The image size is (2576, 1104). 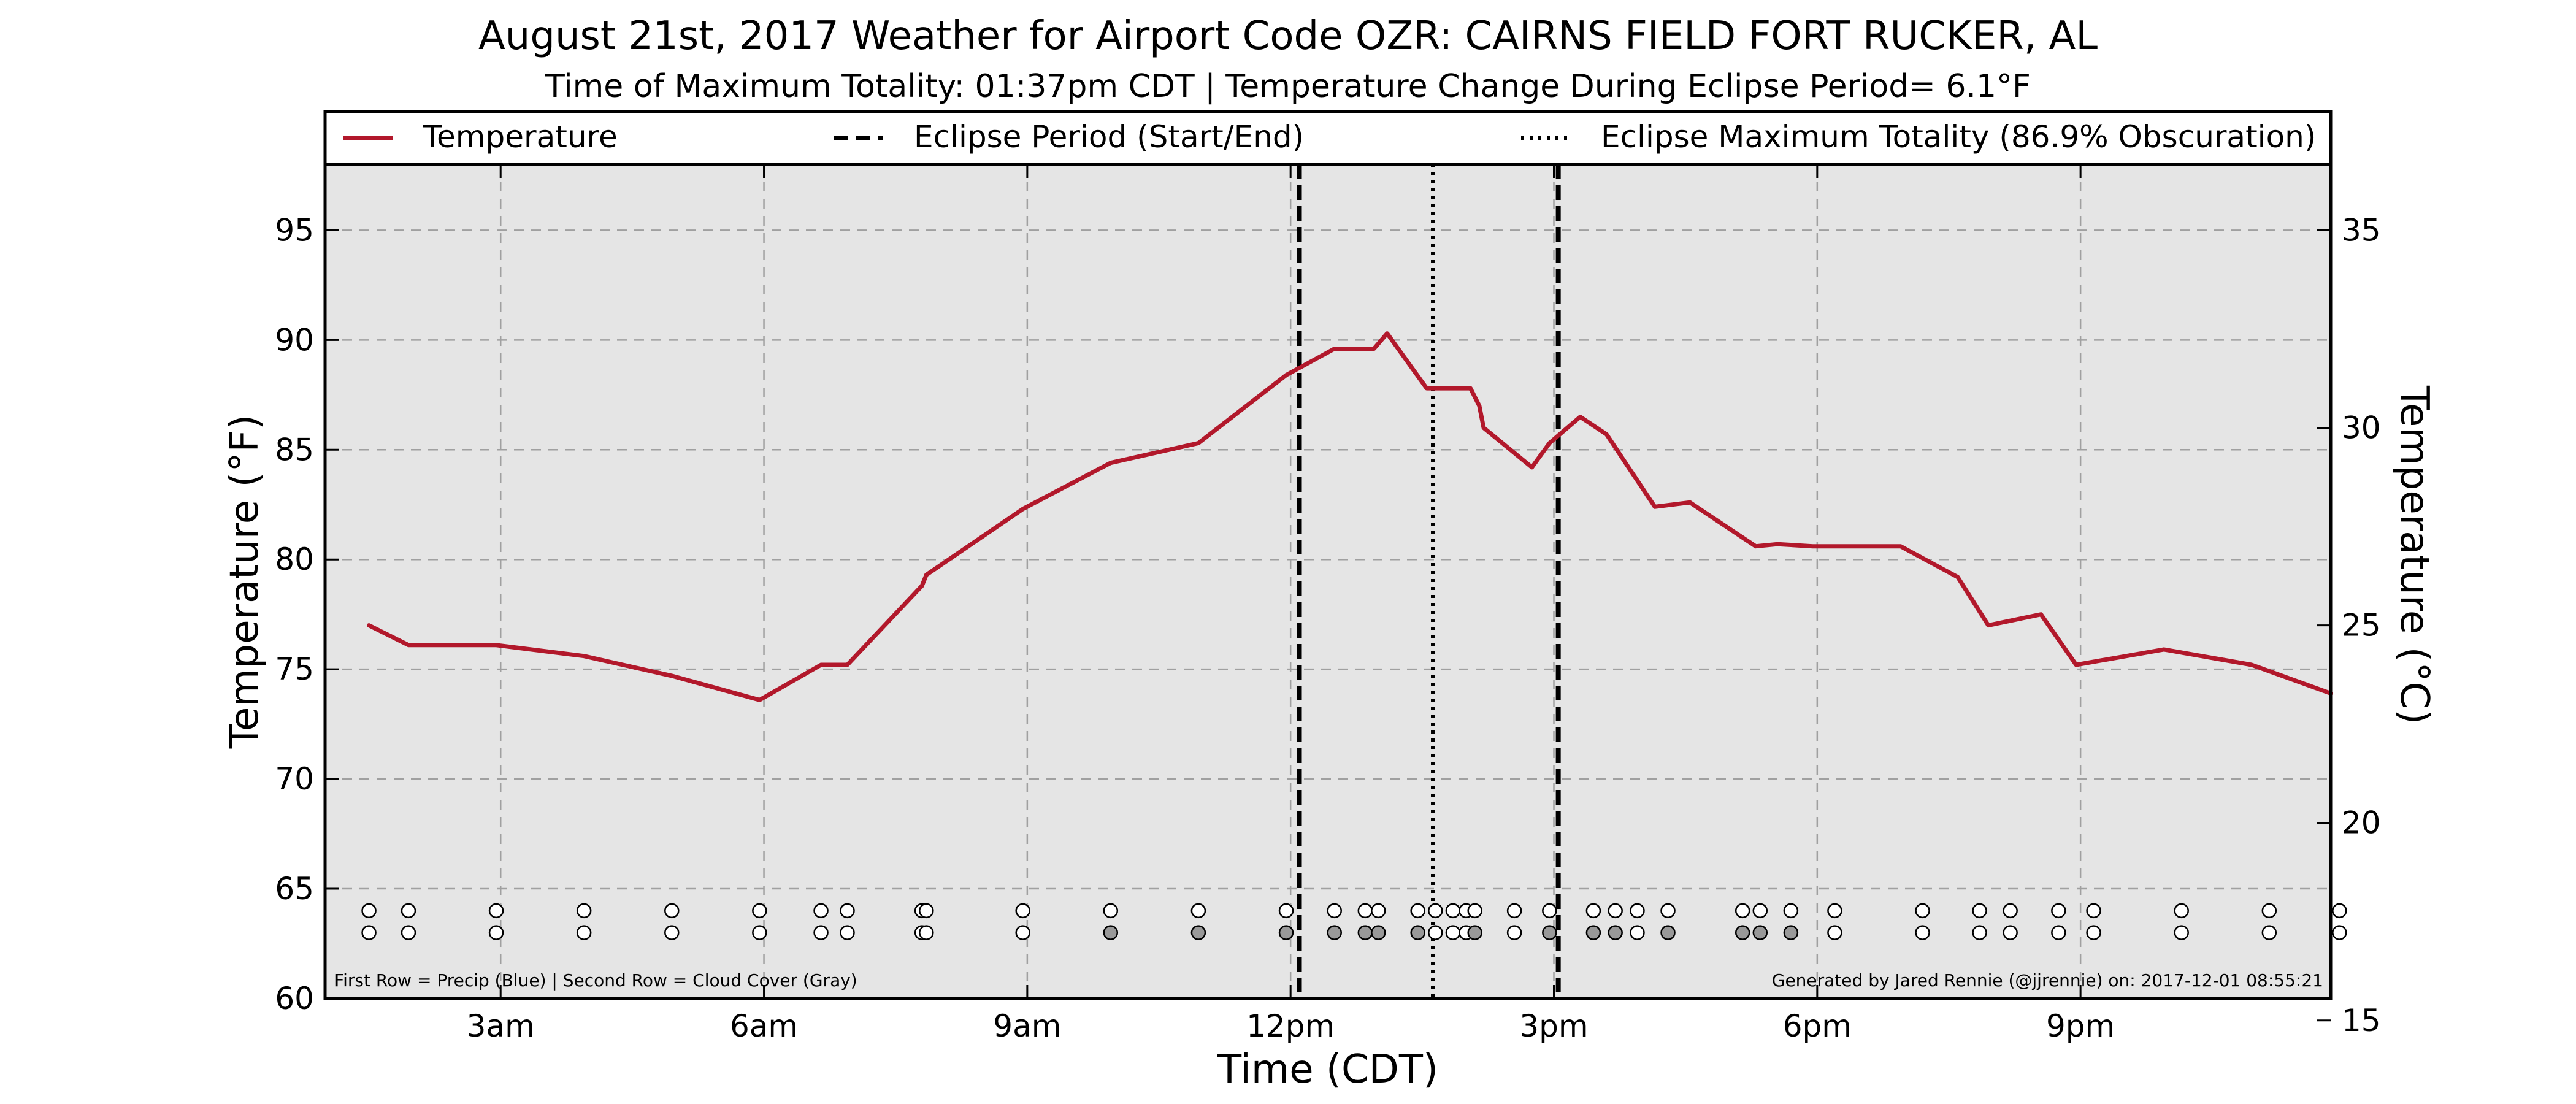 I want to click on y-tick-label-left: 70, so click(x=294, y=779).